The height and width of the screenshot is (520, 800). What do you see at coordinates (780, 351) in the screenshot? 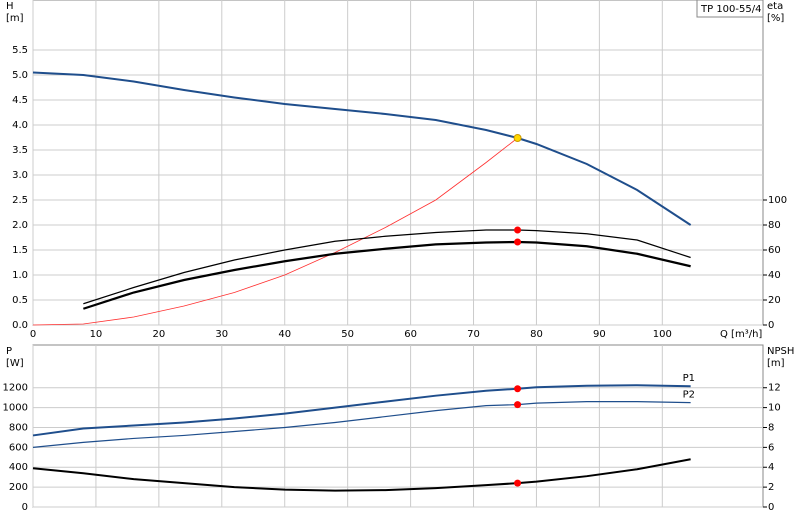
I see `y2-label: NPSH` at bounding box center [780, 351].